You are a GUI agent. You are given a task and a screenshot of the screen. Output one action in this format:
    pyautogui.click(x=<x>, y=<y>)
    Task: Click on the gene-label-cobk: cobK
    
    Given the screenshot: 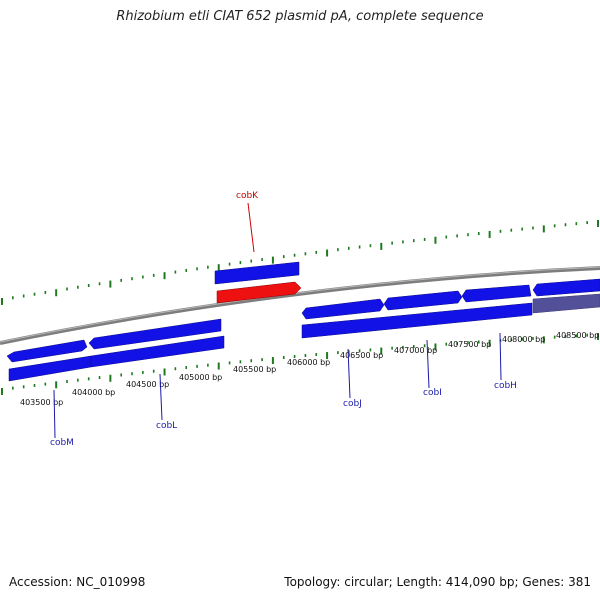 What is the action you would take?
    pyautogui.click(x=247, y=196)
    